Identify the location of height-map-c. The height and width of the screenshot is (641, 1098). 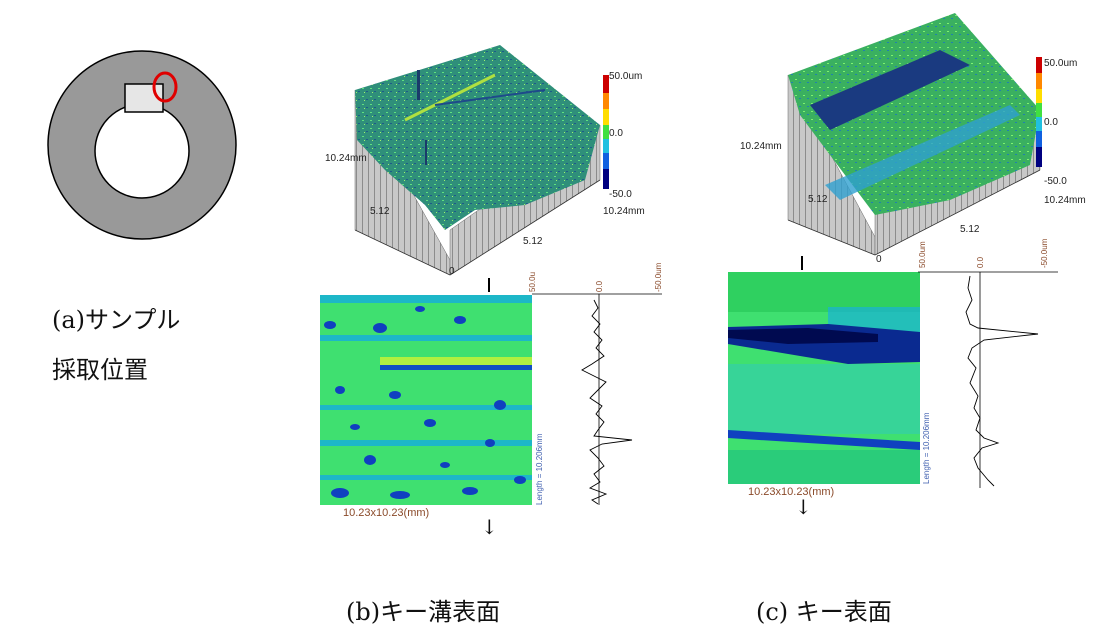
(824, 378).